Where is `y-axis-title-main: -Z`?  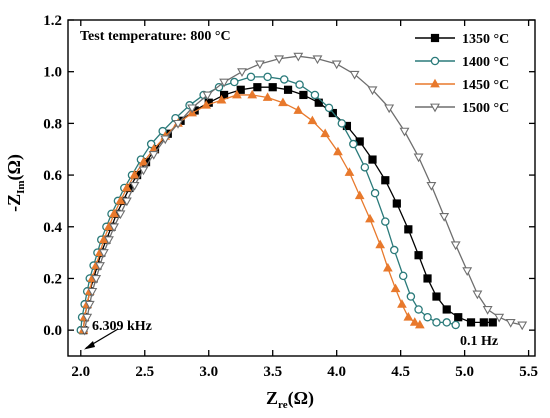 y-axis-title-main: -Z is located at coordinates (14, 203).